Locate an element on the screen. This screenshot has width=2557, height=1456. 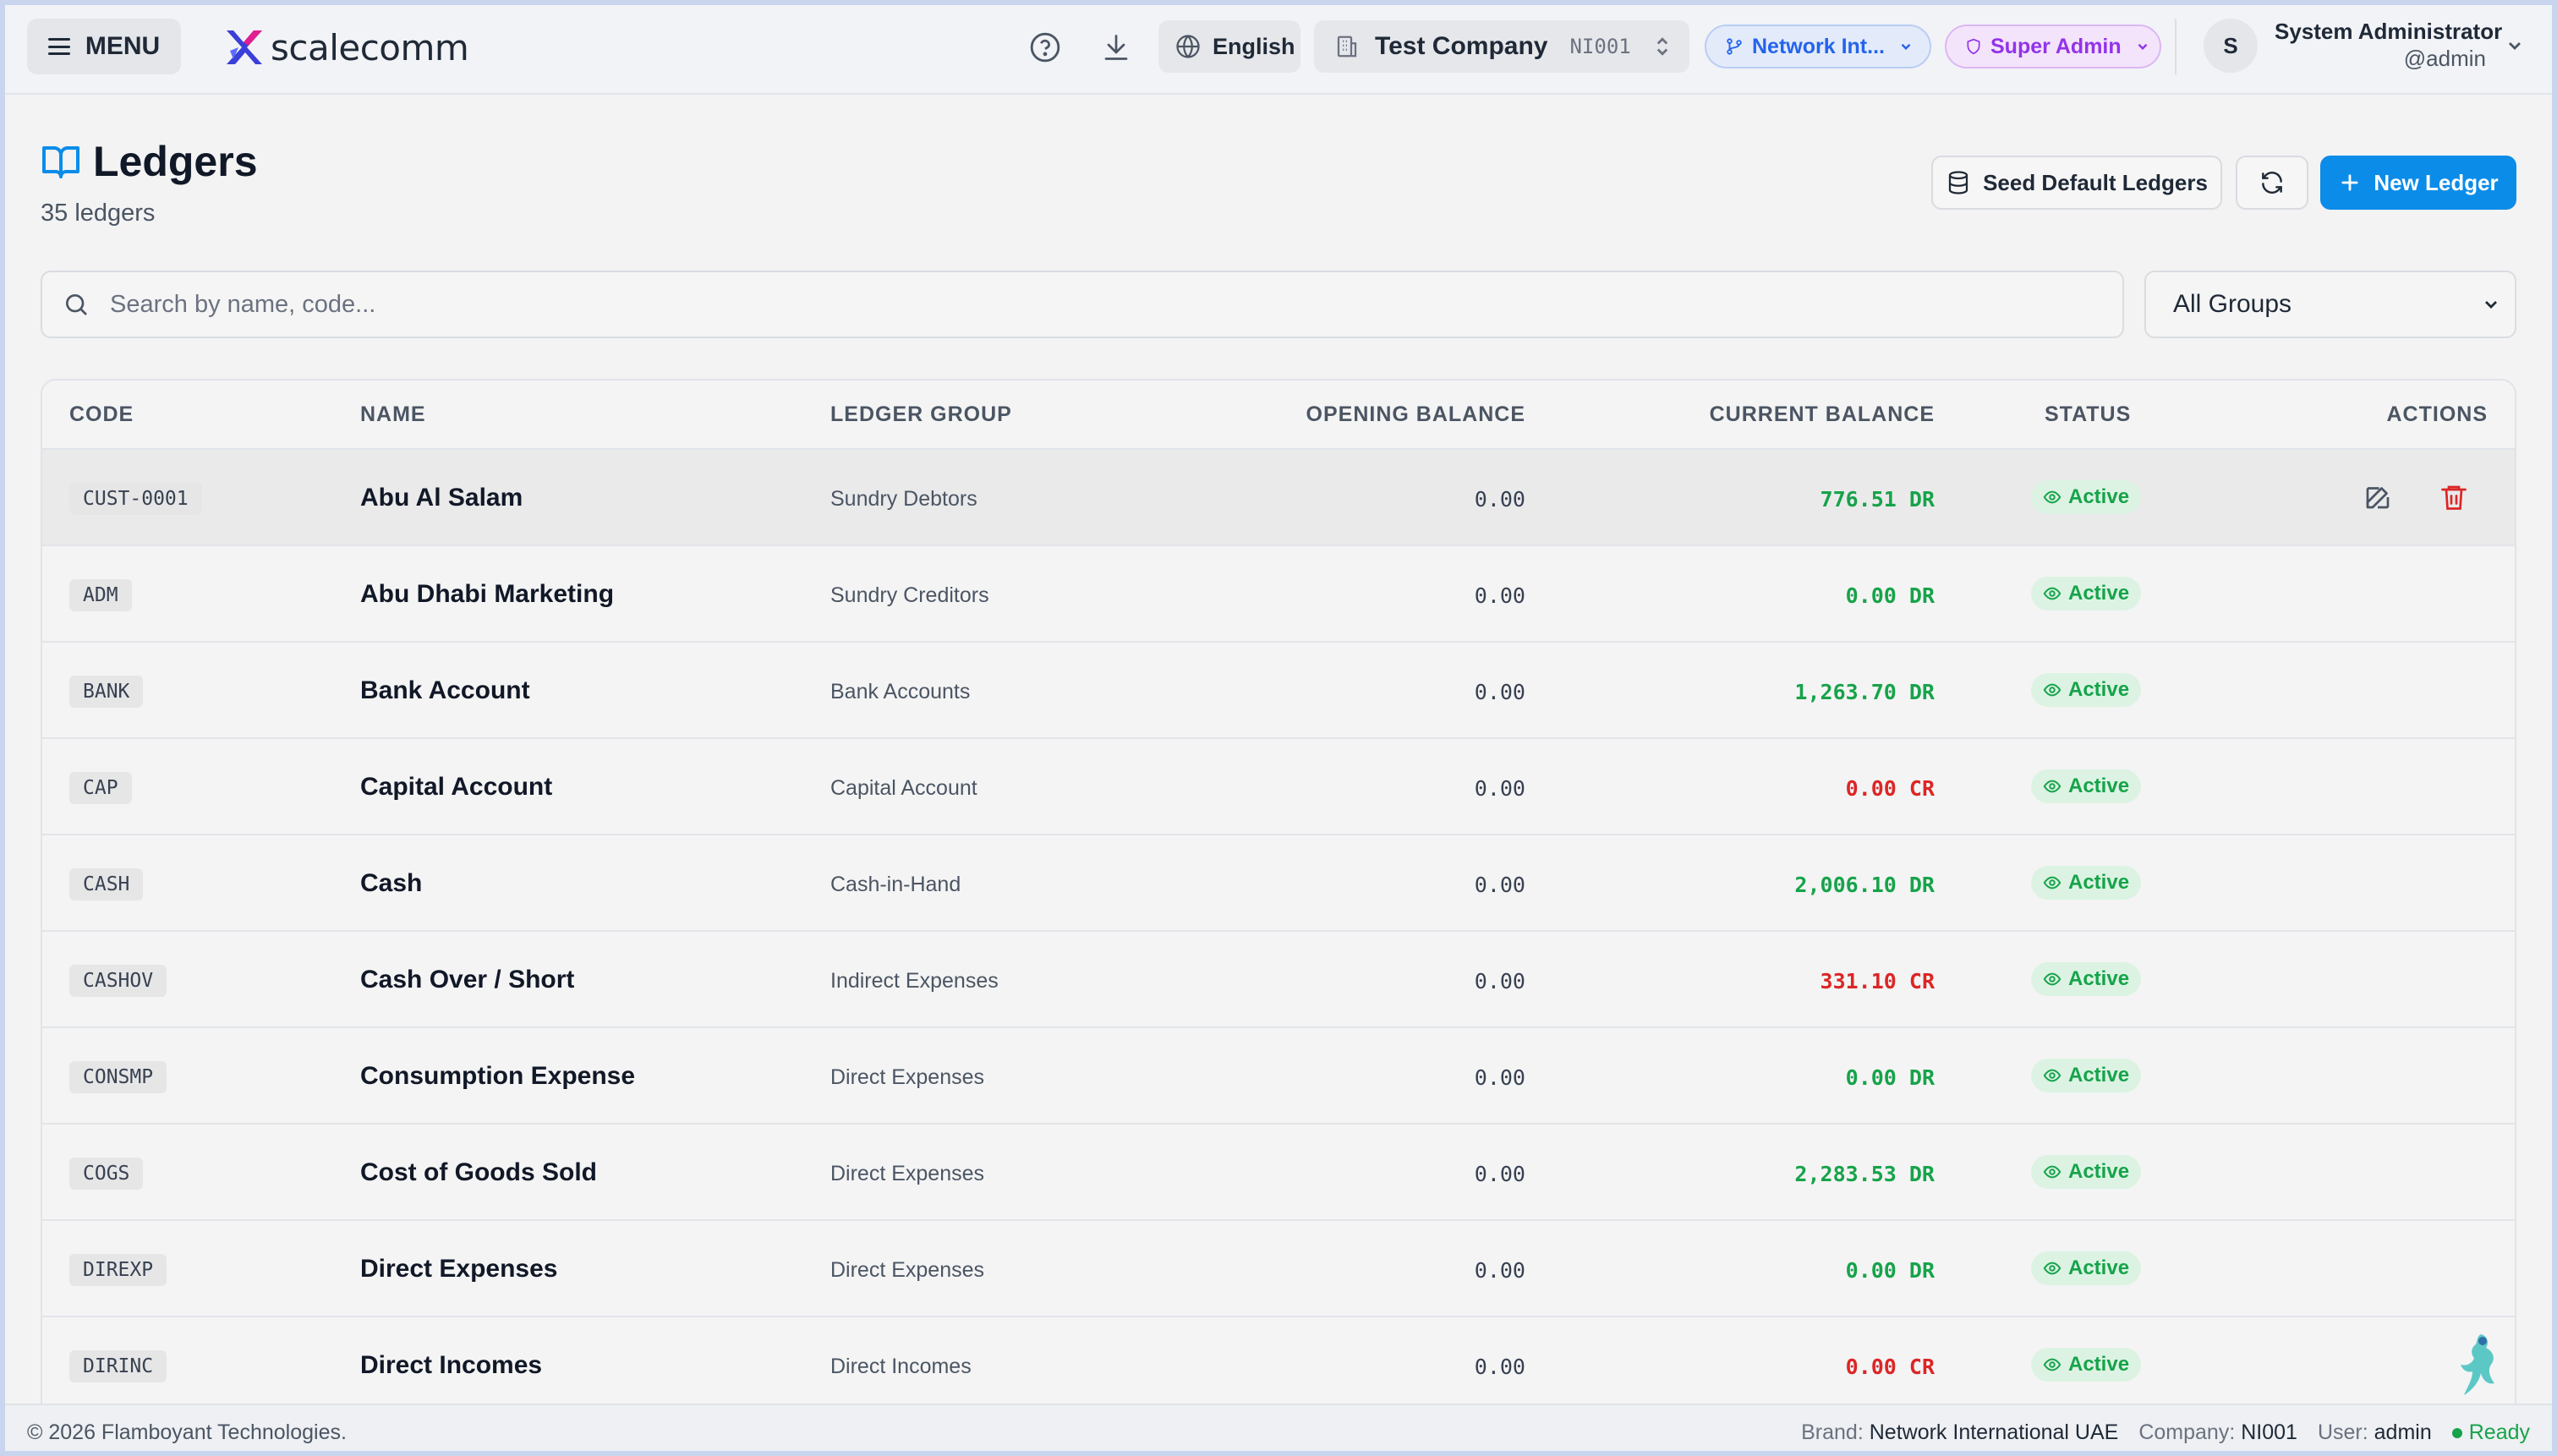
status-label: Ready is located at coordinates (2499, 1432).